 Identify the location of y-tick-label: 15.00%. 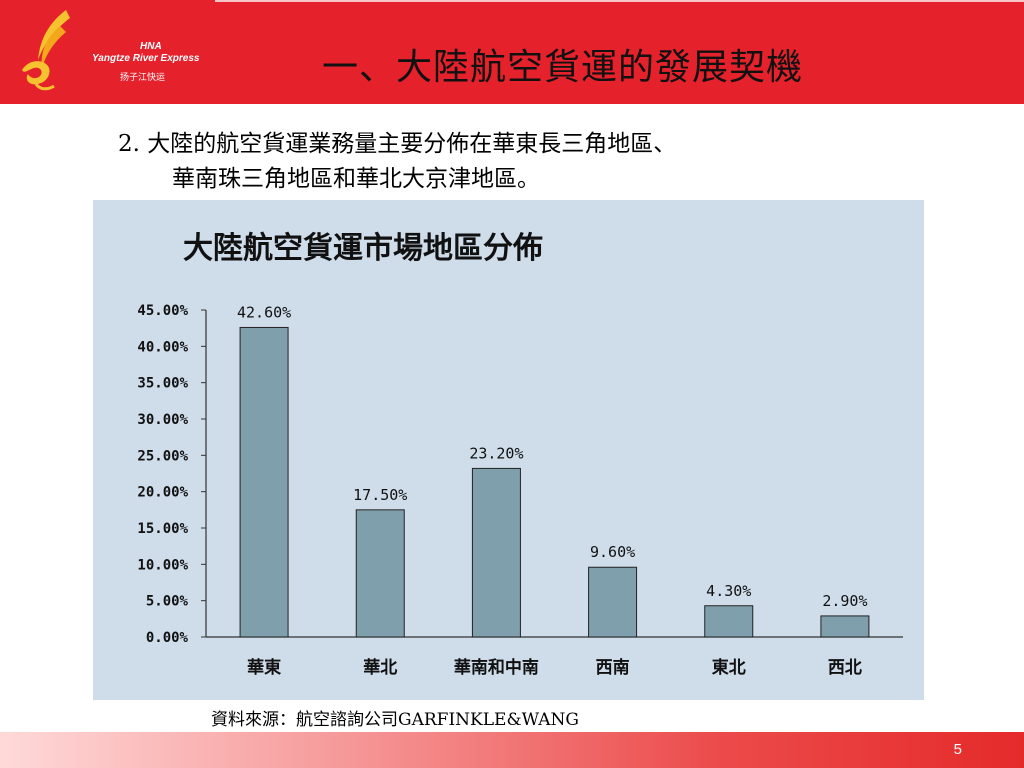
(162, 529).